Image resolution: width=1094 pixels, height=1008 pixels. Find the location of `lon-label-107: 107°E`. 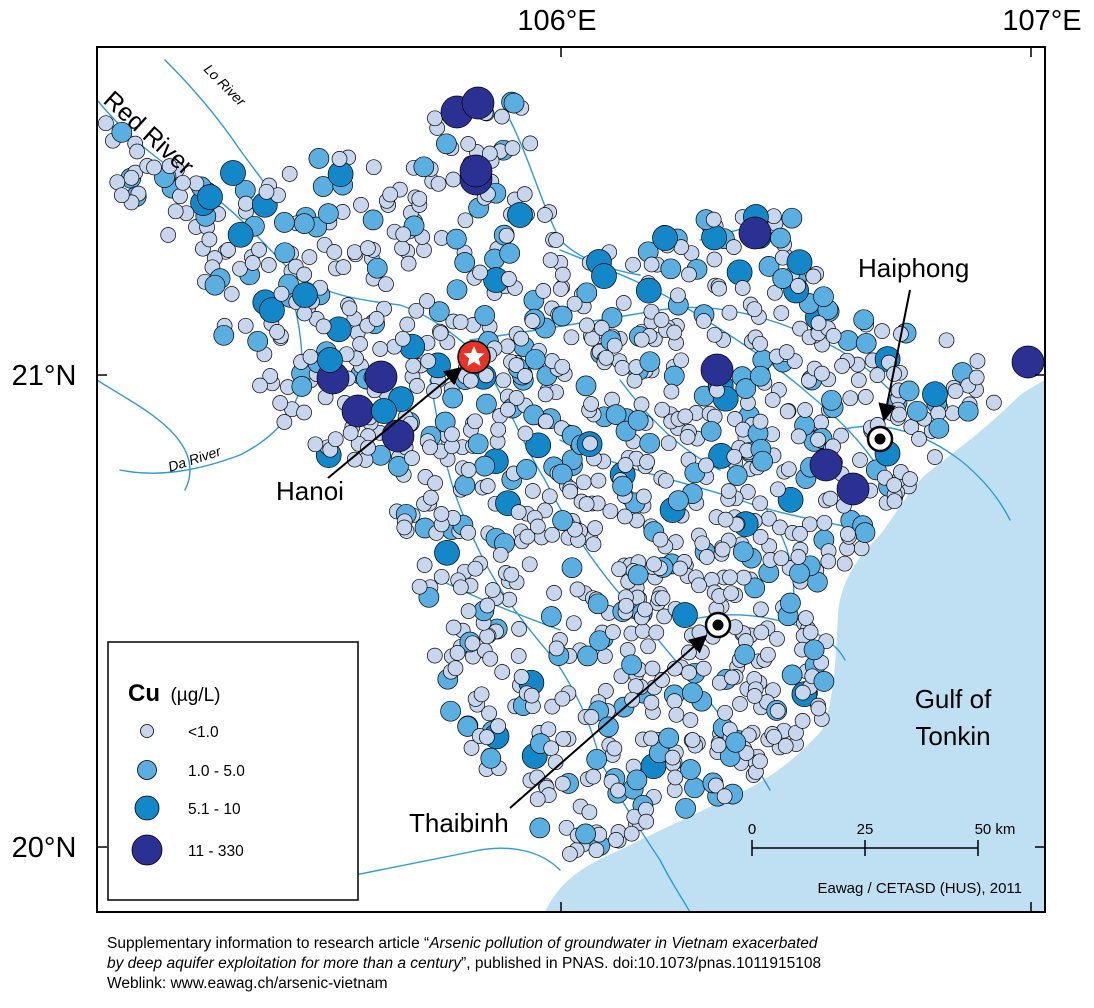

lon-label-107: 107°E is located at coordinates (1041, 21).